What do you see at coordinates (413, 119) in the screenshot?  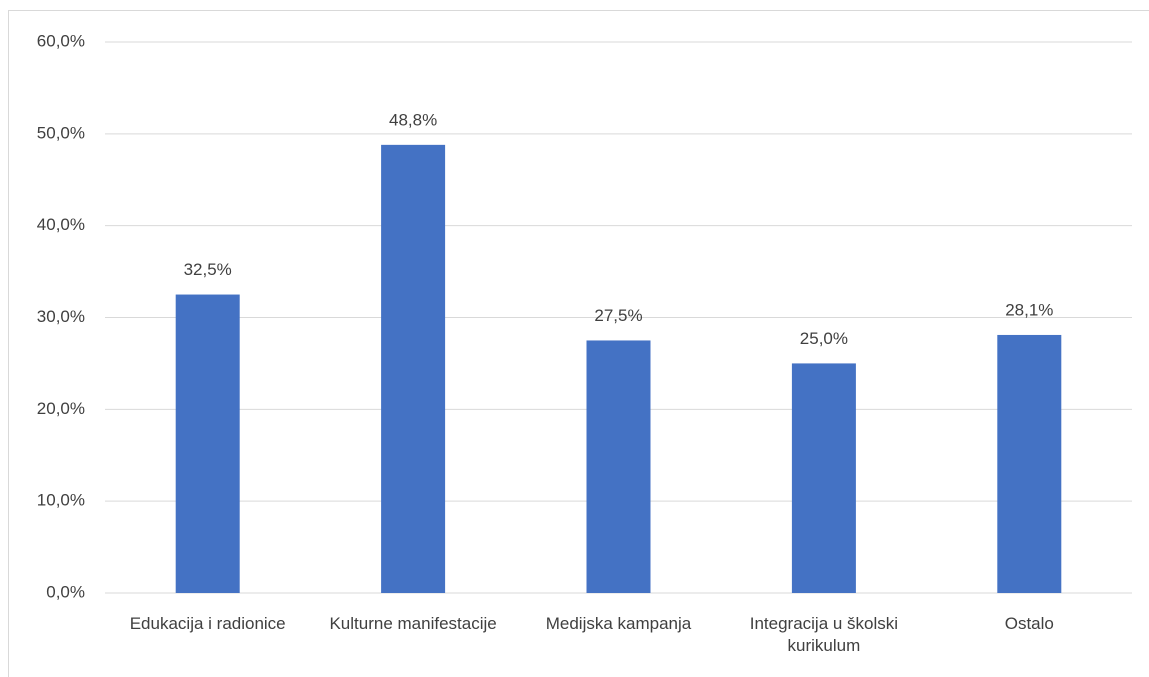 I see `data-label: 48,8%` at bounding box center [413, 119].